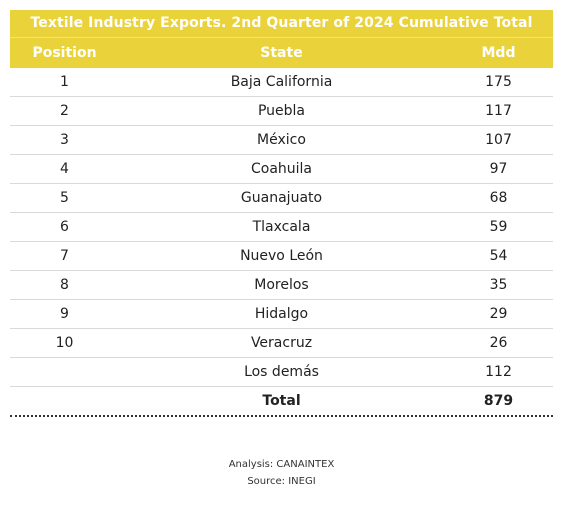 This screenshot has width=563, height=510. What do you see at coordinates (64, 343) in the screenshot?
I see `position-cell: 10` at bounding box center [64, 343].